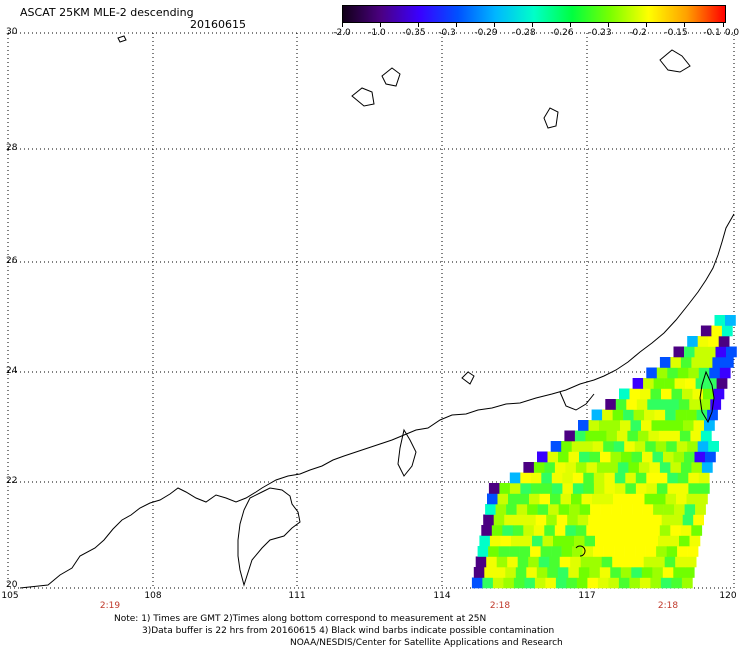  Describe the element at coordinates (10, 596) in the screenshot. I see `lon-label: 105` at that location.